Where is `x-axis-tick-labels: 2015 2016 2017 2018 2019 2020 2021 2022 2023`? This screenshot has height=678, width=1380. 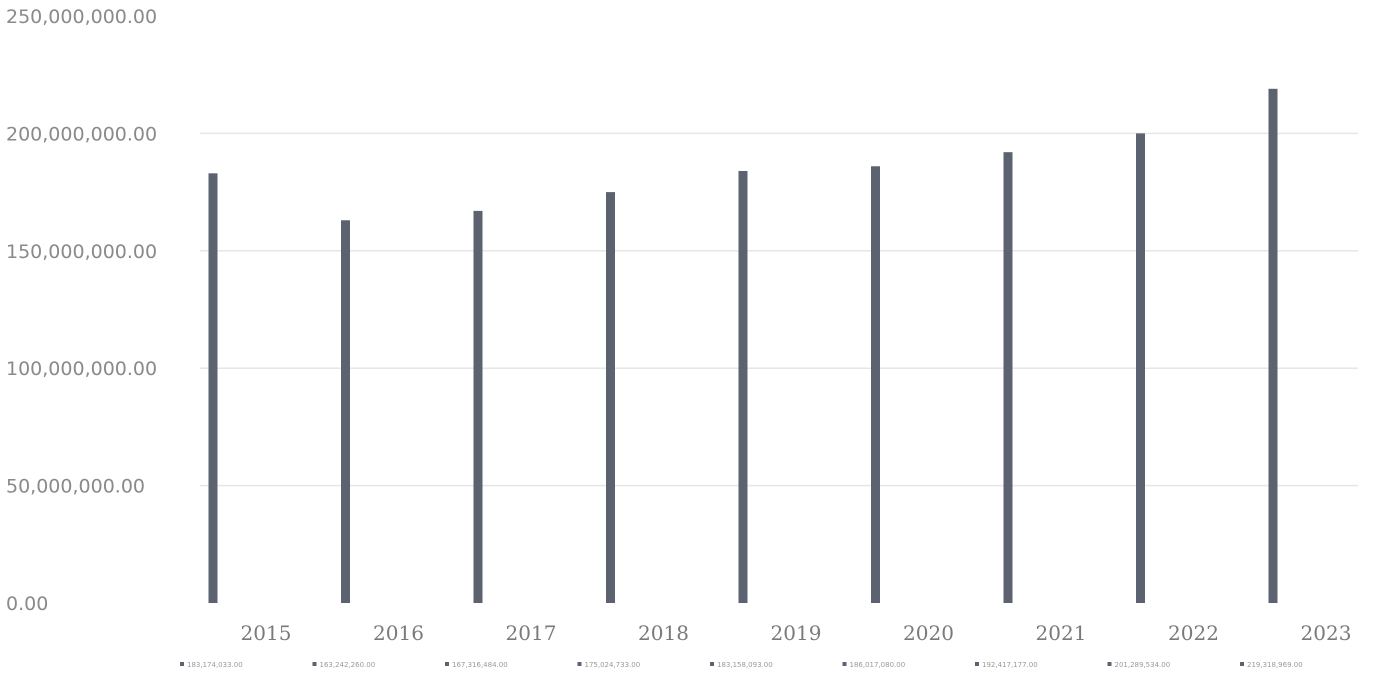 x-axis-tick-labels: 2015 2016 2017 2018 2019 2020 2021 2022 2023 is located at coordinates (796, 633).